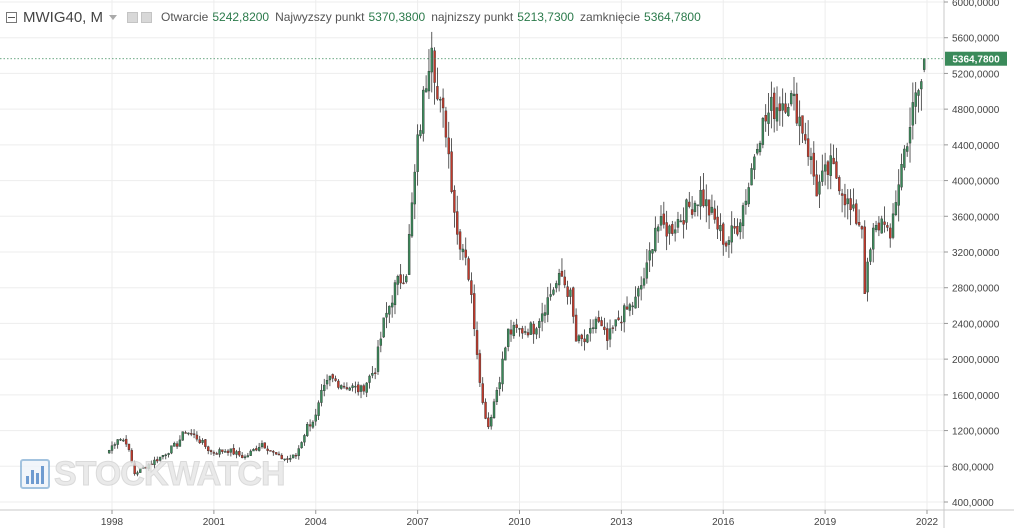 Image resolution: width=1014 pixels, height=528 pixels. What do you see at coordinates (11, 17) in the screenshot?
I see `collapse-icon` at bounding box center [11, 17].